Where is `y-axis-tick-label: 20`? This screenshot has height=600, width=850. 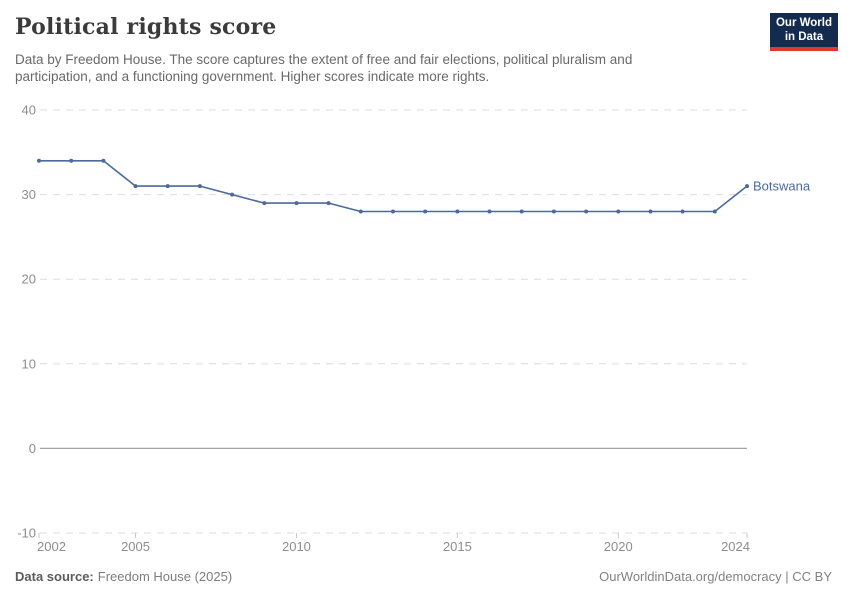
y-axis-tick-label: 20 is located at coordinates (29, 279).